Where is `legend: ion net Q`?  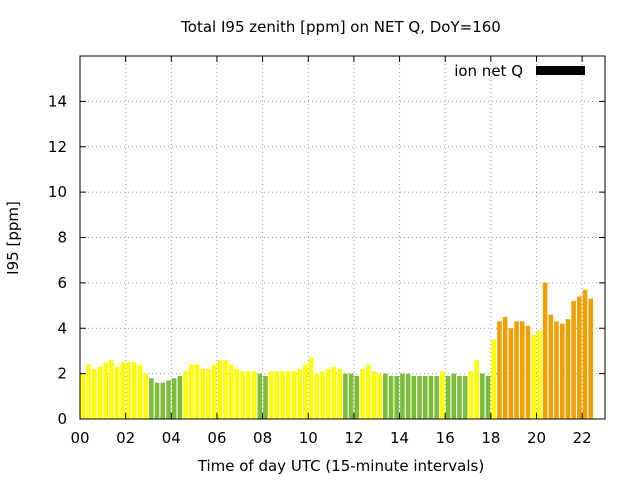
legend: ion net Q is located at coordinates (519, 71).